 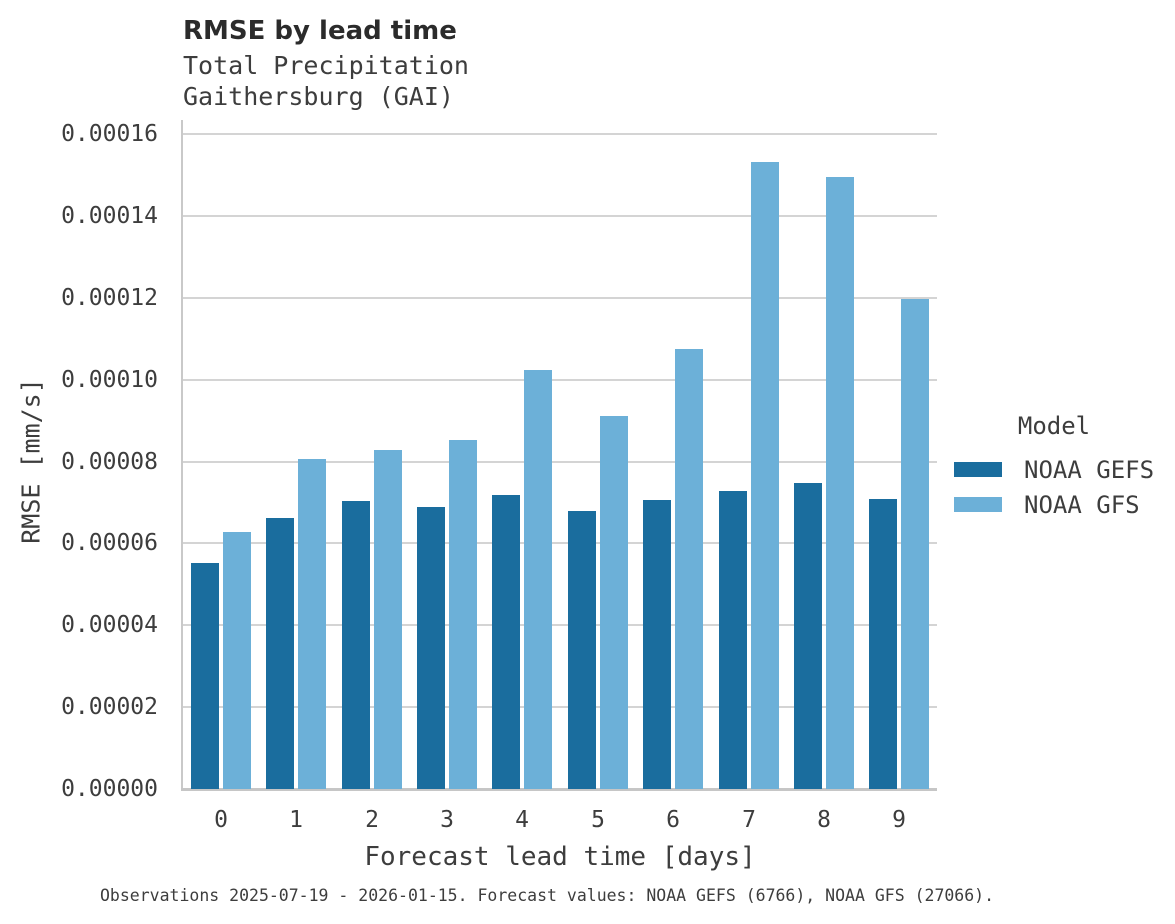 I want to click on x-tick-label: 4, so click(x=522, y=820).